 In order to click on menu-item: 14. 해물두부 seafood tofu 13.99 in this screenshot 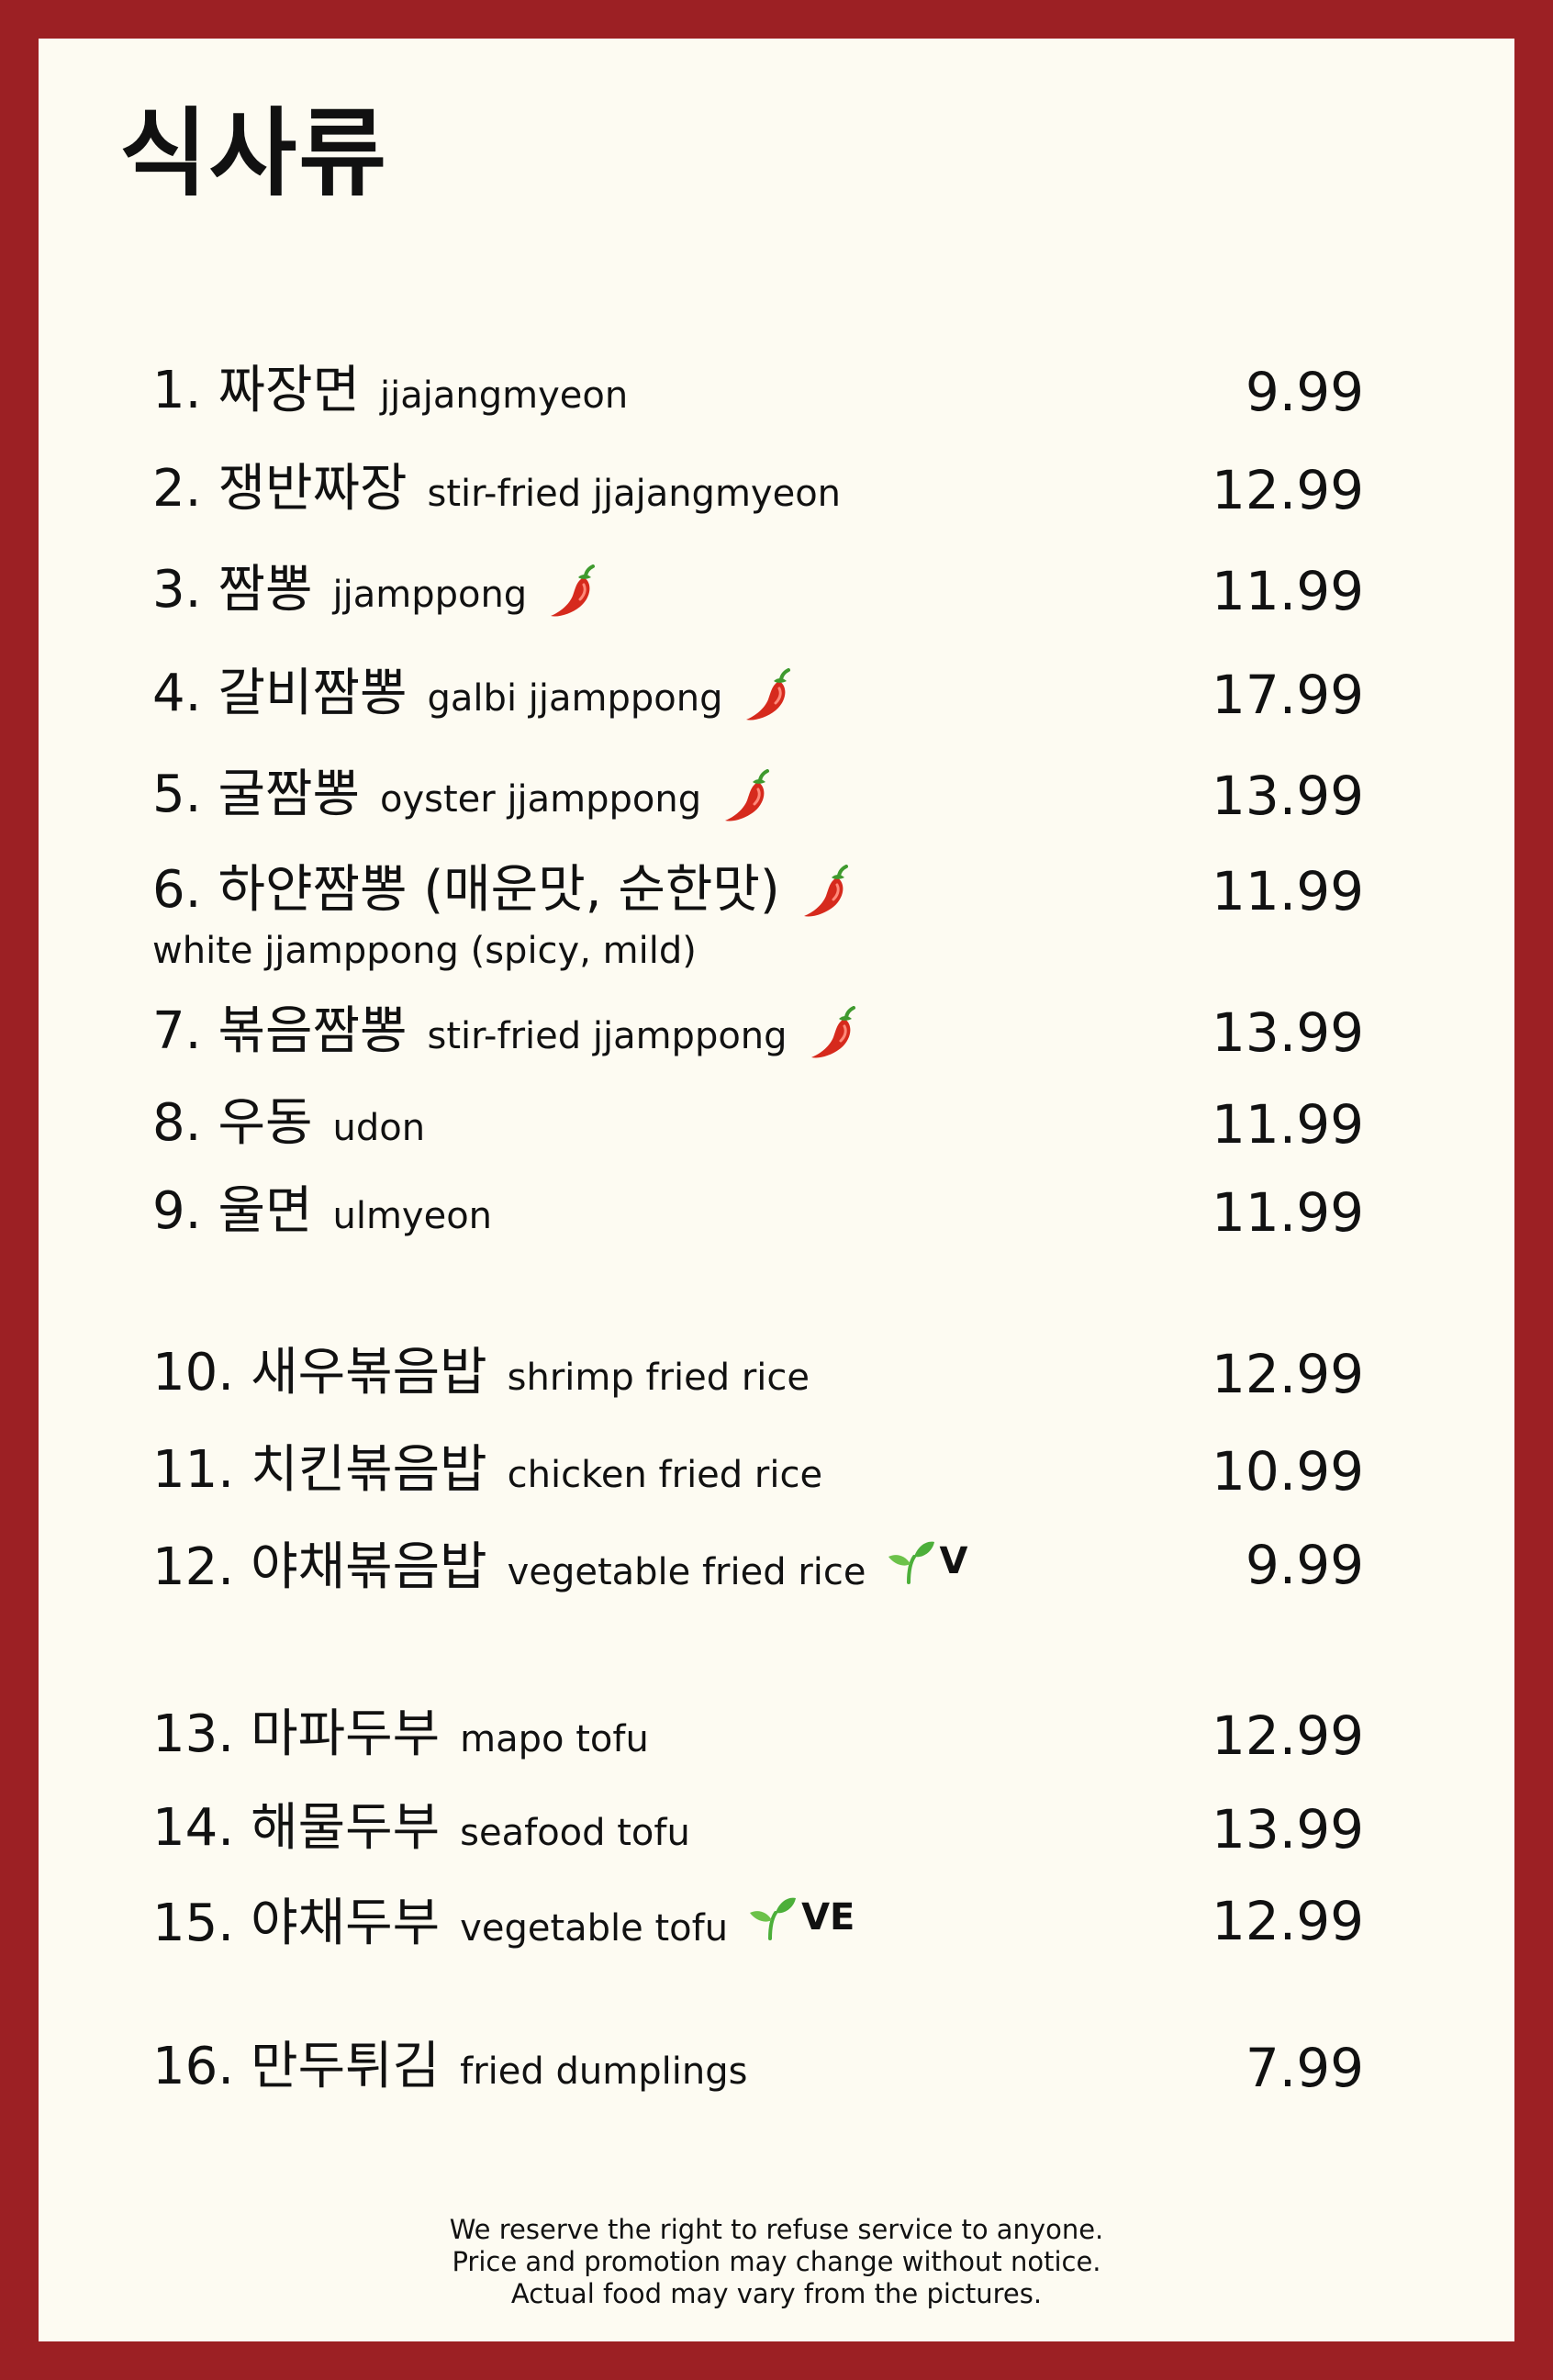, I will do `click(758, 1839)`.